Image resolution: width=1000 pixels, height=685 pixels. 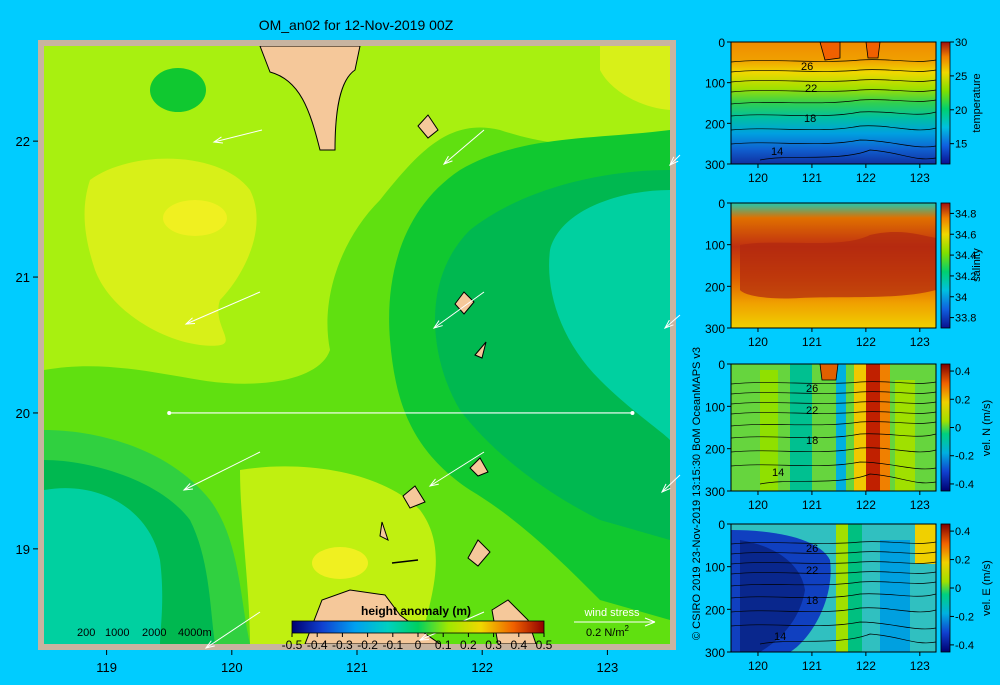 I want to click on colorbar-tick-label: 0.1, so click(x=443, y=645).